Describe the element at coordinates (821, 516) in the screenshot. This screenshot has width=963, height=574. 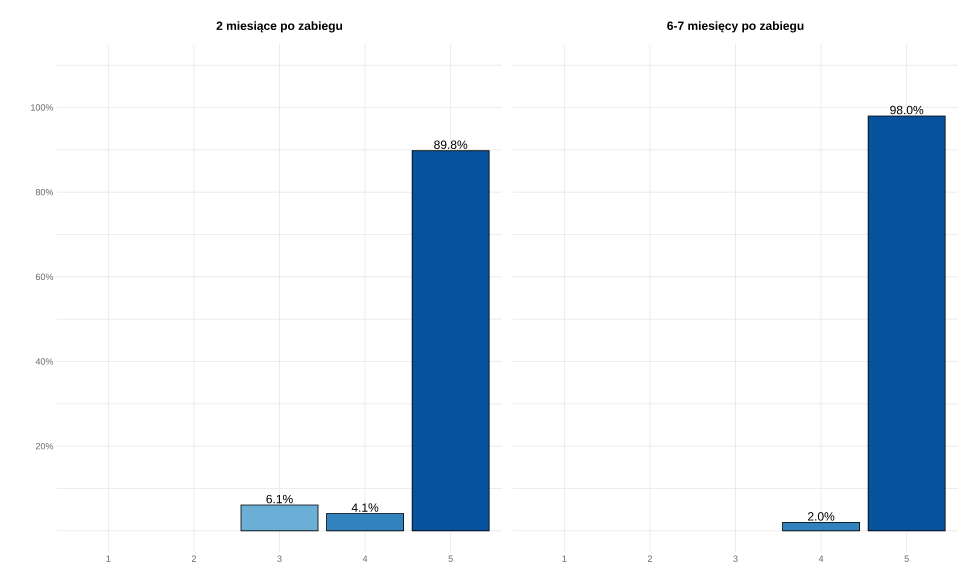
I see `data-label: 2.0%` at that location.